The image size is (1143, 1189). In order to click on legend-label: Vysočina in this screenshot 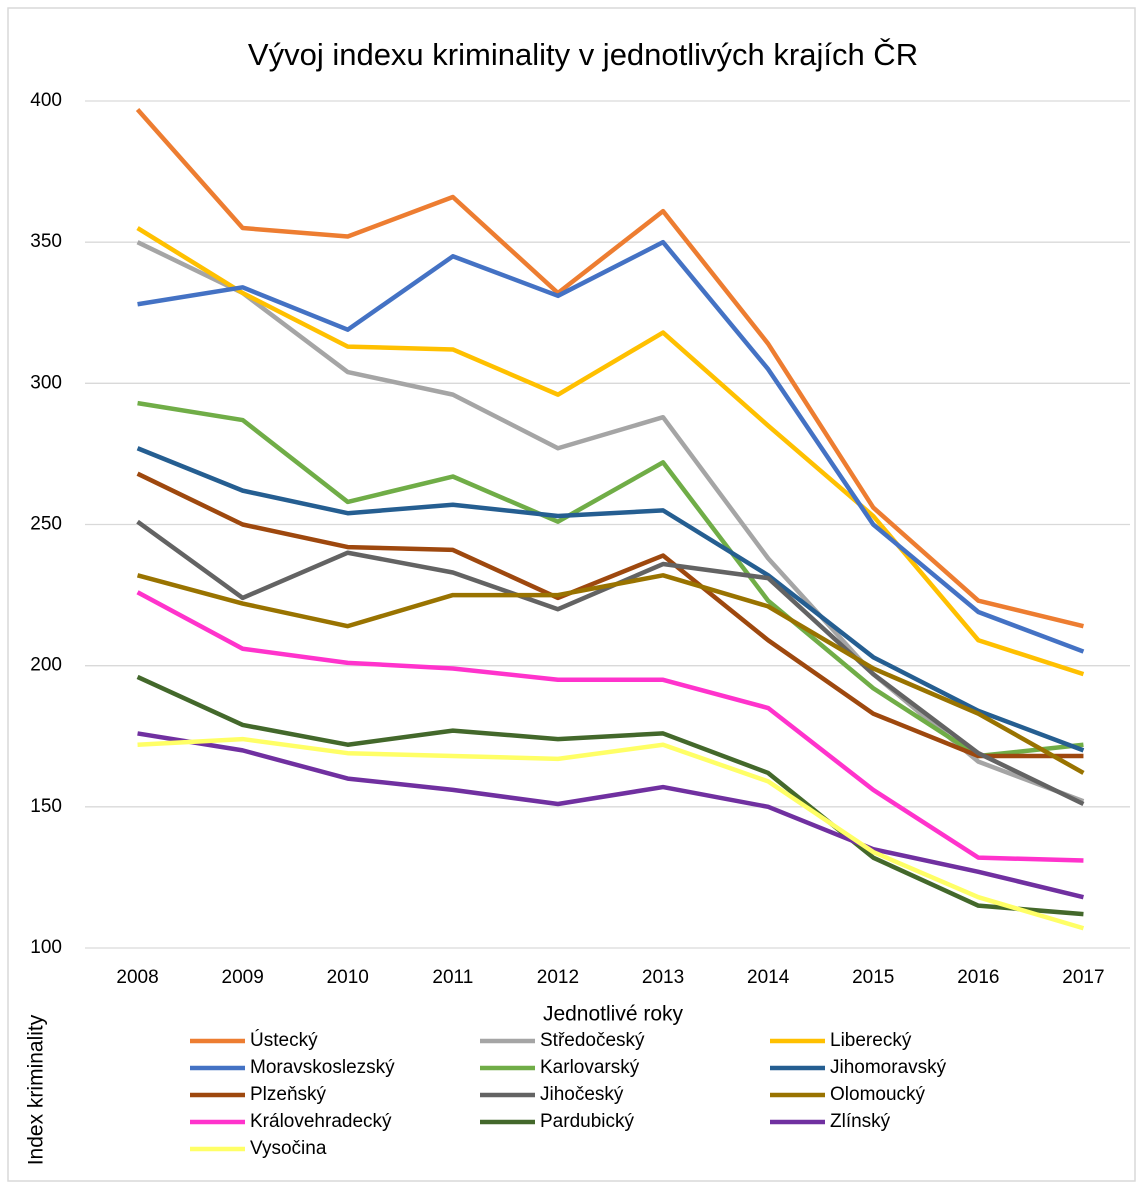, I will do `click(288, 1148)`.